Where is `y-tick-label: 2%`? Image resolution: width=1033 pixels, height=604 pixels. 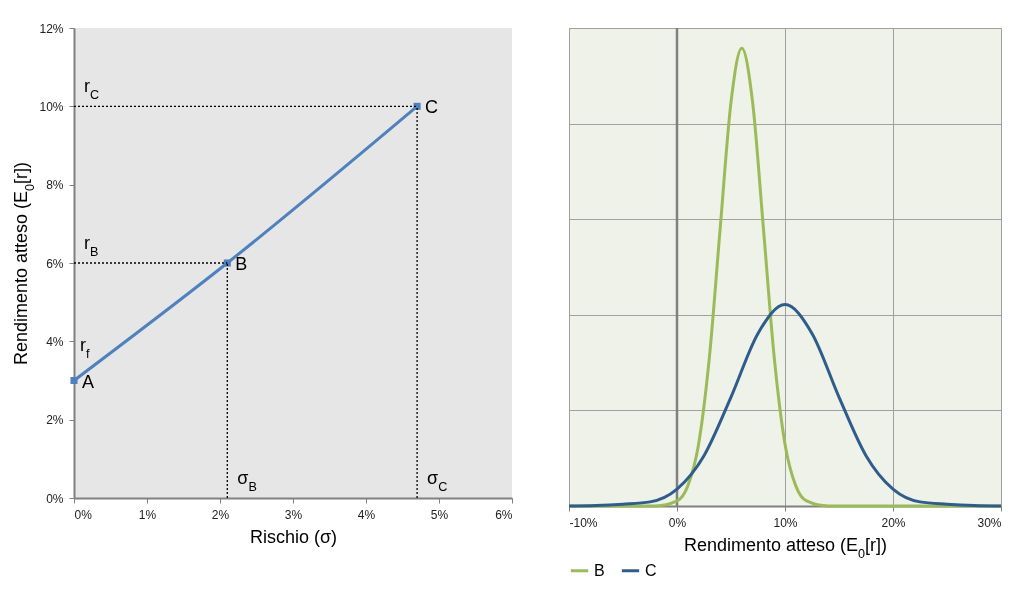 y-tick-label: 2% is located at coordinates (55, 420).